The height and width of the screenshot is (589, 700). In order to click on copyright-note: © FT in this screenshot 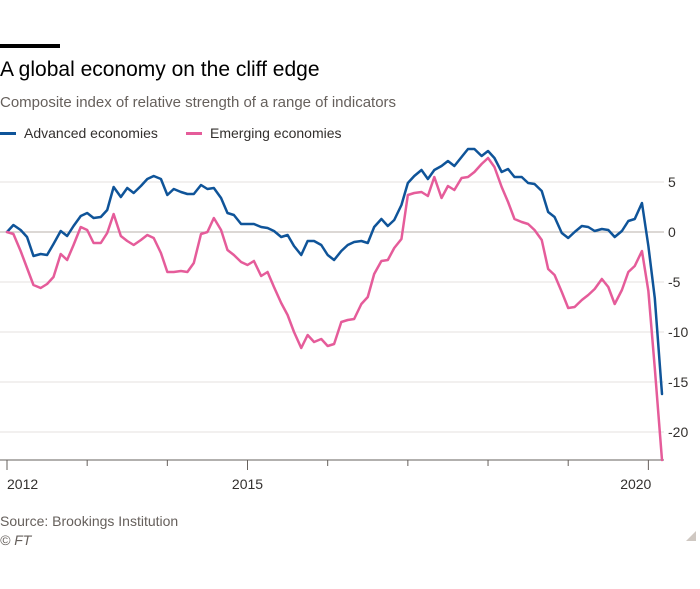, I will do `click(16, 540)`.